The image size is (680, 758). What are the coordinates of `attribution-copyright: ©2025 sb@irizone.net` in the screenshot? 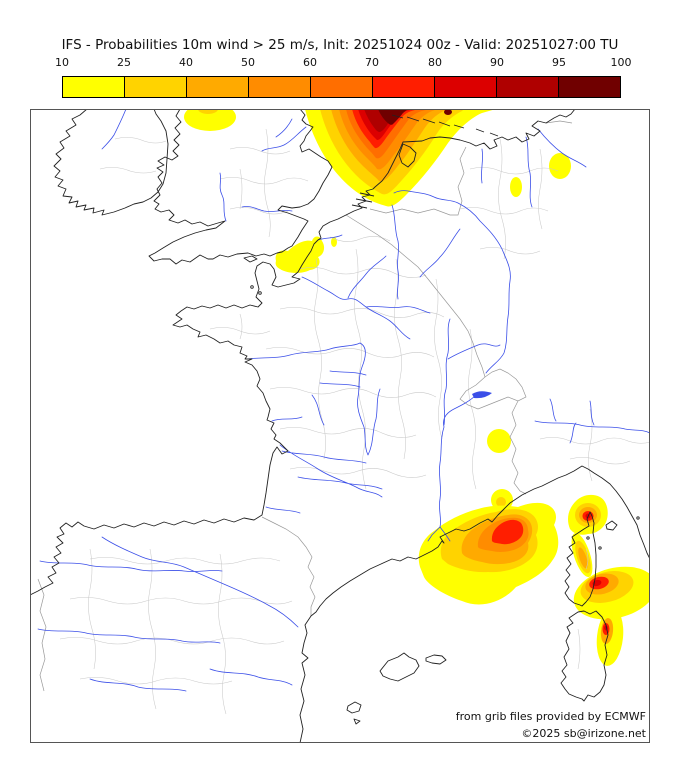 It's located at (583, 733).